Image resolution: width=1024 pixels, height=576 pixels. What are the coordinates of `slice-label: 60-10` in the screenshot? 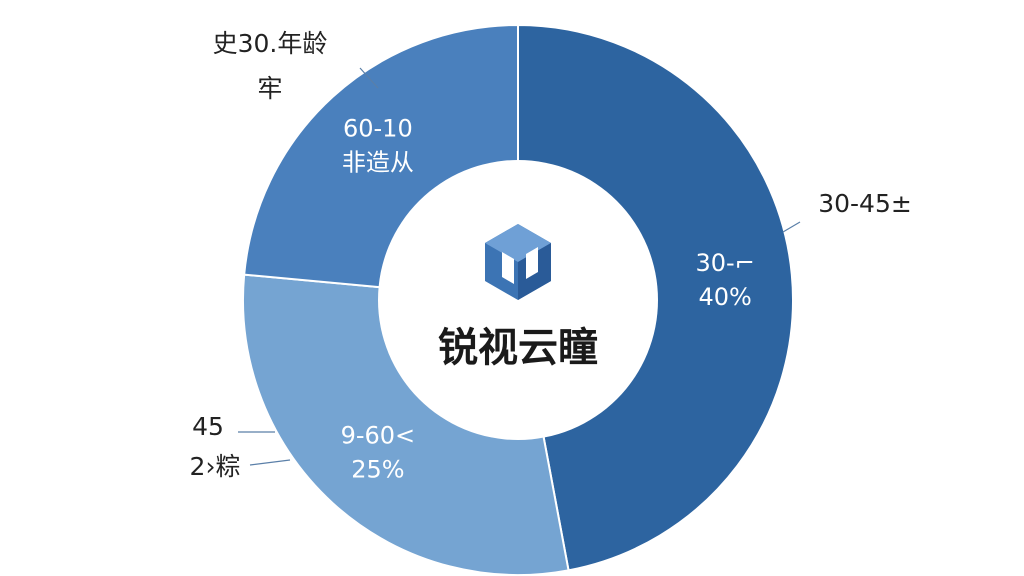 It's located at (378, 128).